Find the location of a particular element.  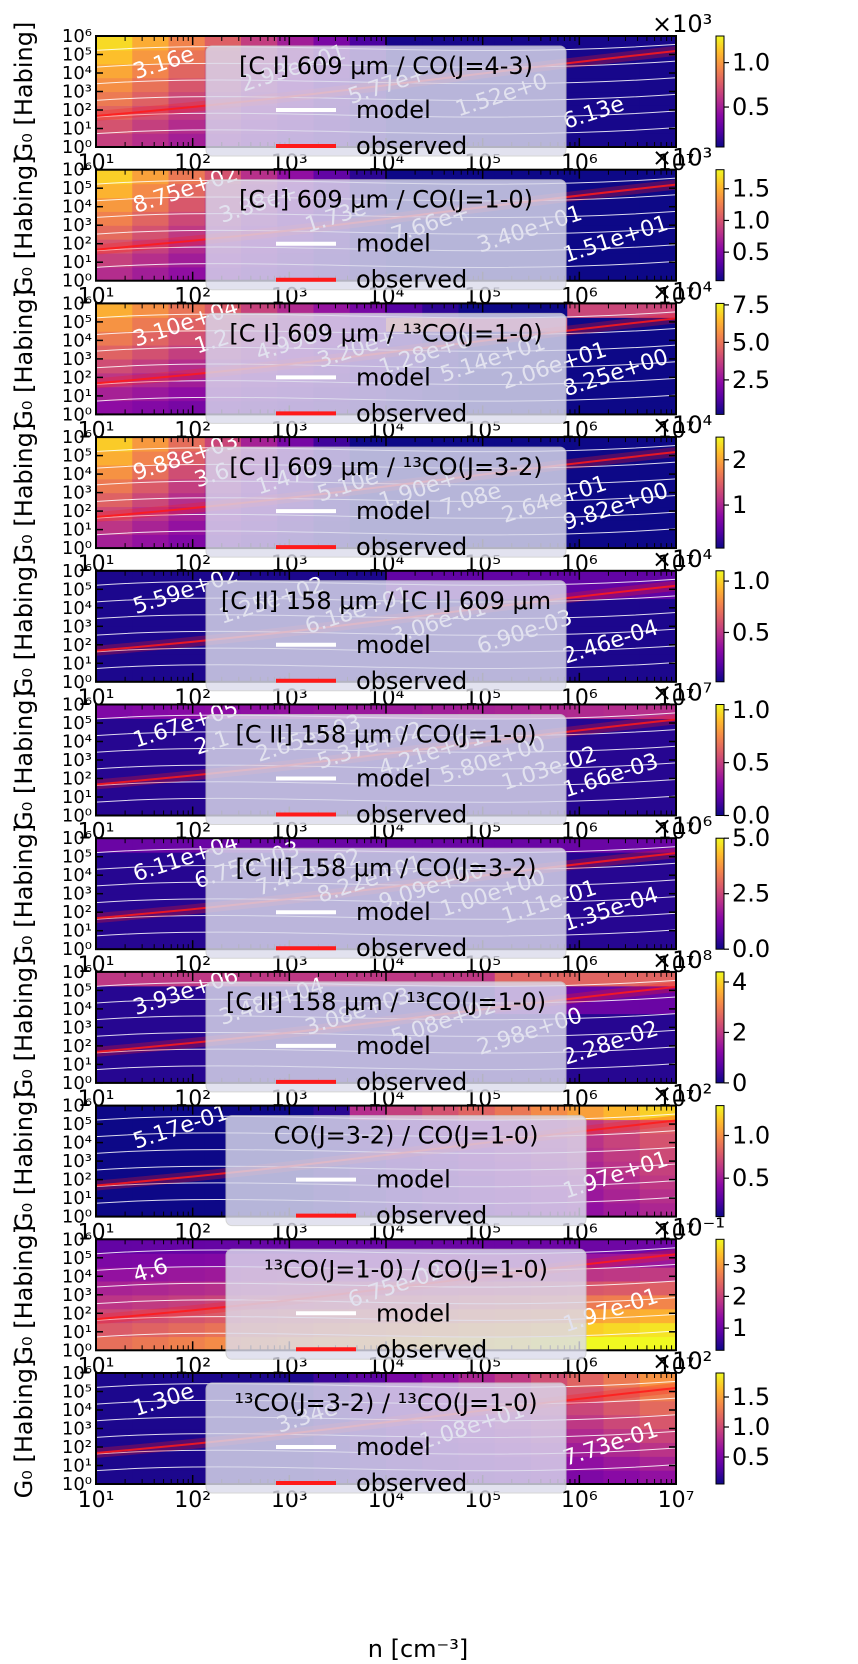

legend-box is located at coordinates (386, 1037).